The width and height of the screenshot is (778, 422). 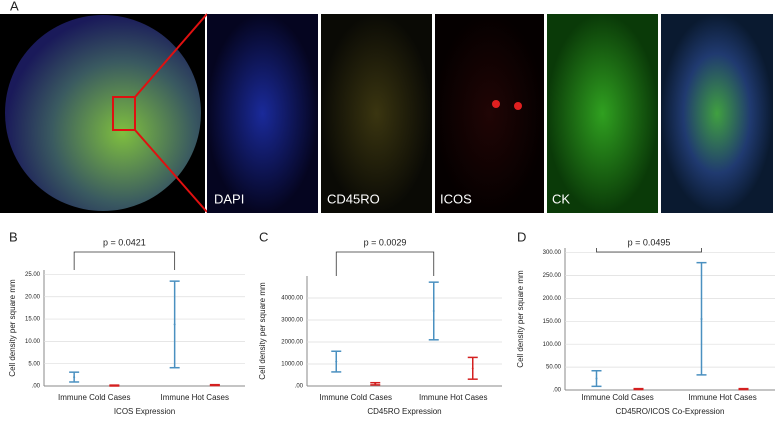 What do you see at coordinates (602, 113) in the screenshot?
I see `ck-image` at bounding box center [602, 113].